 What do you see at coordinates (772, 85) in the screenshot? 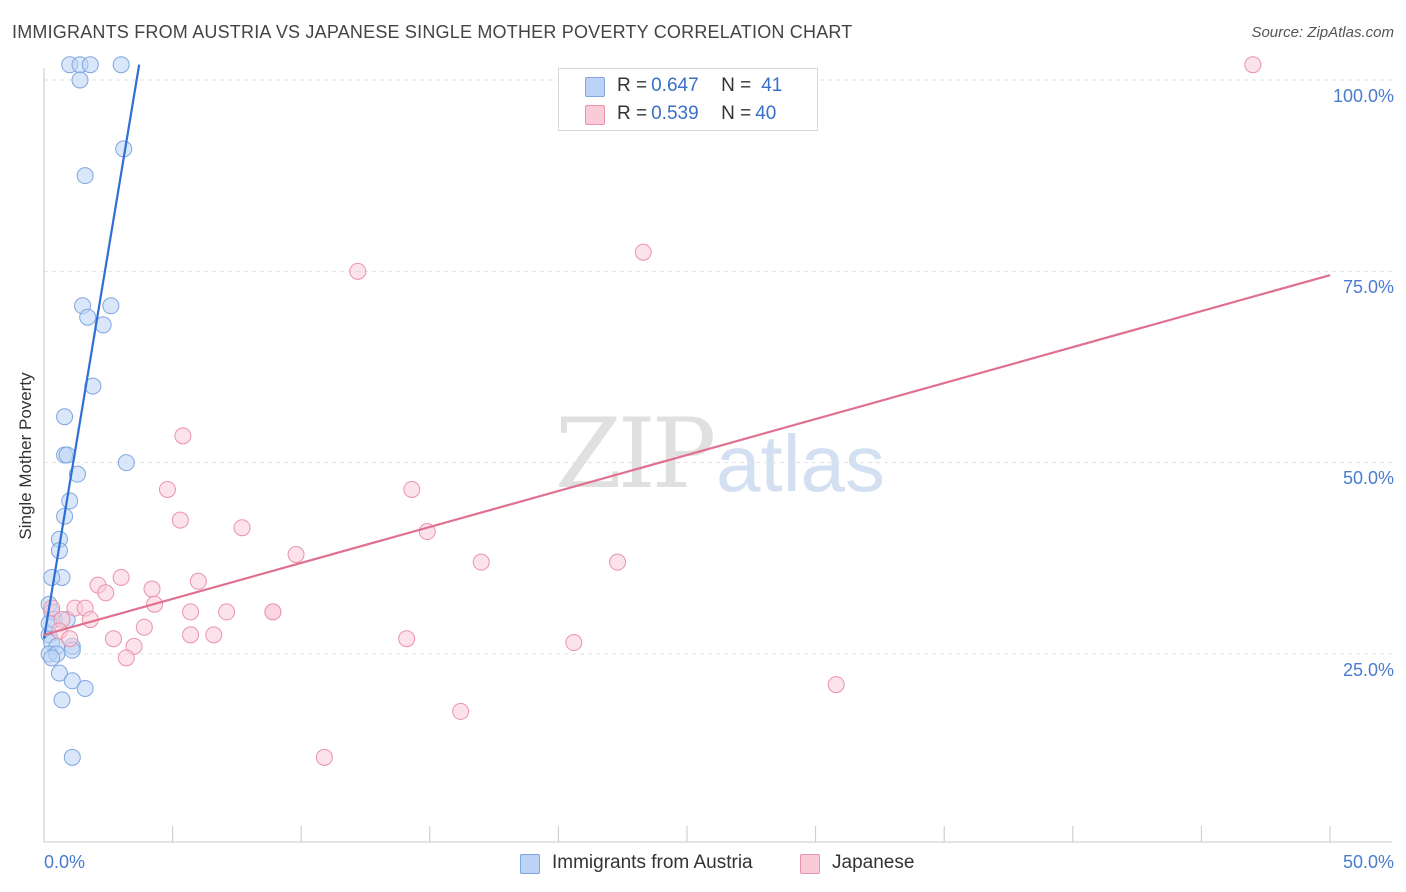
I see `legend-n-value: 41` at bounding box center [772, 85].